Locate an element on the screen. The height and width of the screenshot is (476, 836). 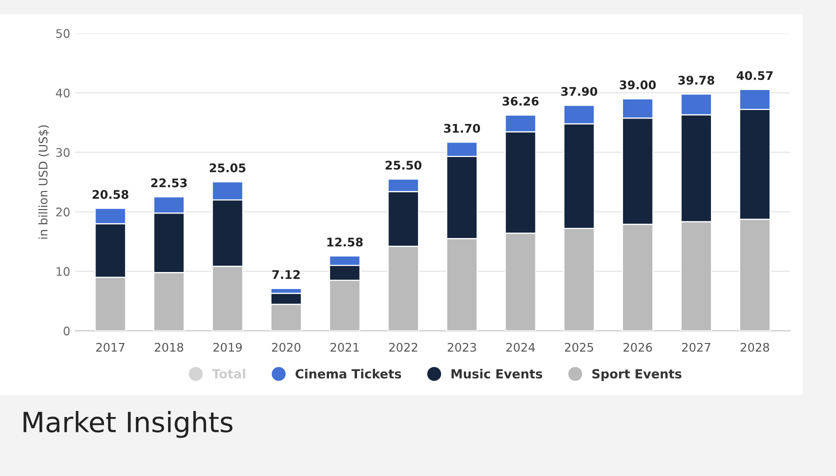
y-tick-label: 0 is located at coordinates (67, 331).